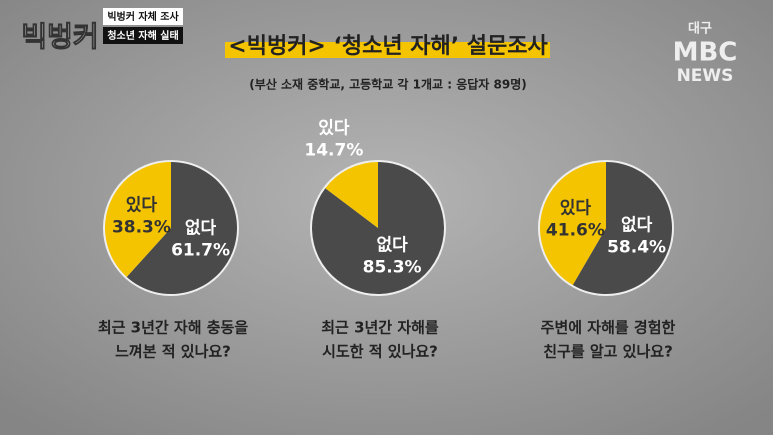 The height and width of the screenshot is (435, 773). I want to click on question: 느껴본 적 있나요?, so click(173, 352).